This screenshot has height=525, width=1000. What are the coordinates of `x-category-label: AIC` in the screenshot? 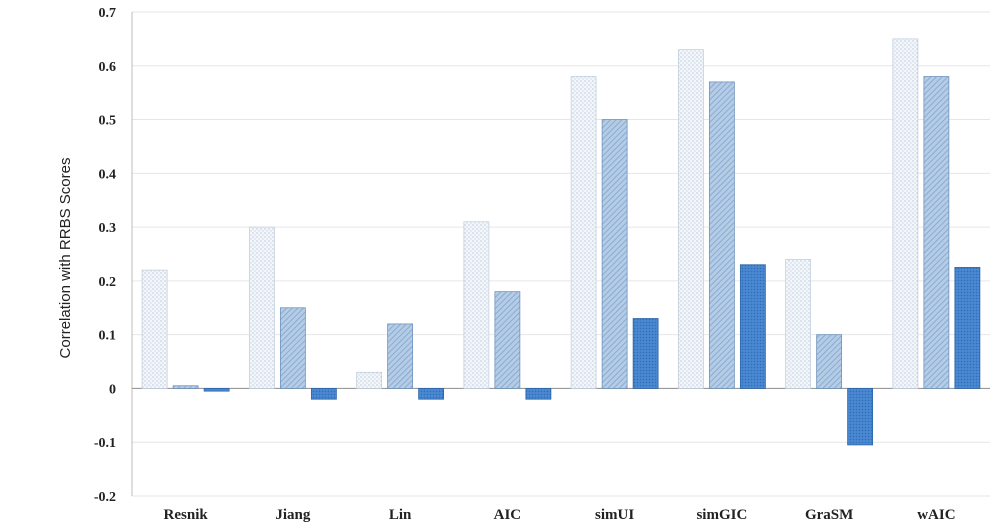 It's located at (508, 515).